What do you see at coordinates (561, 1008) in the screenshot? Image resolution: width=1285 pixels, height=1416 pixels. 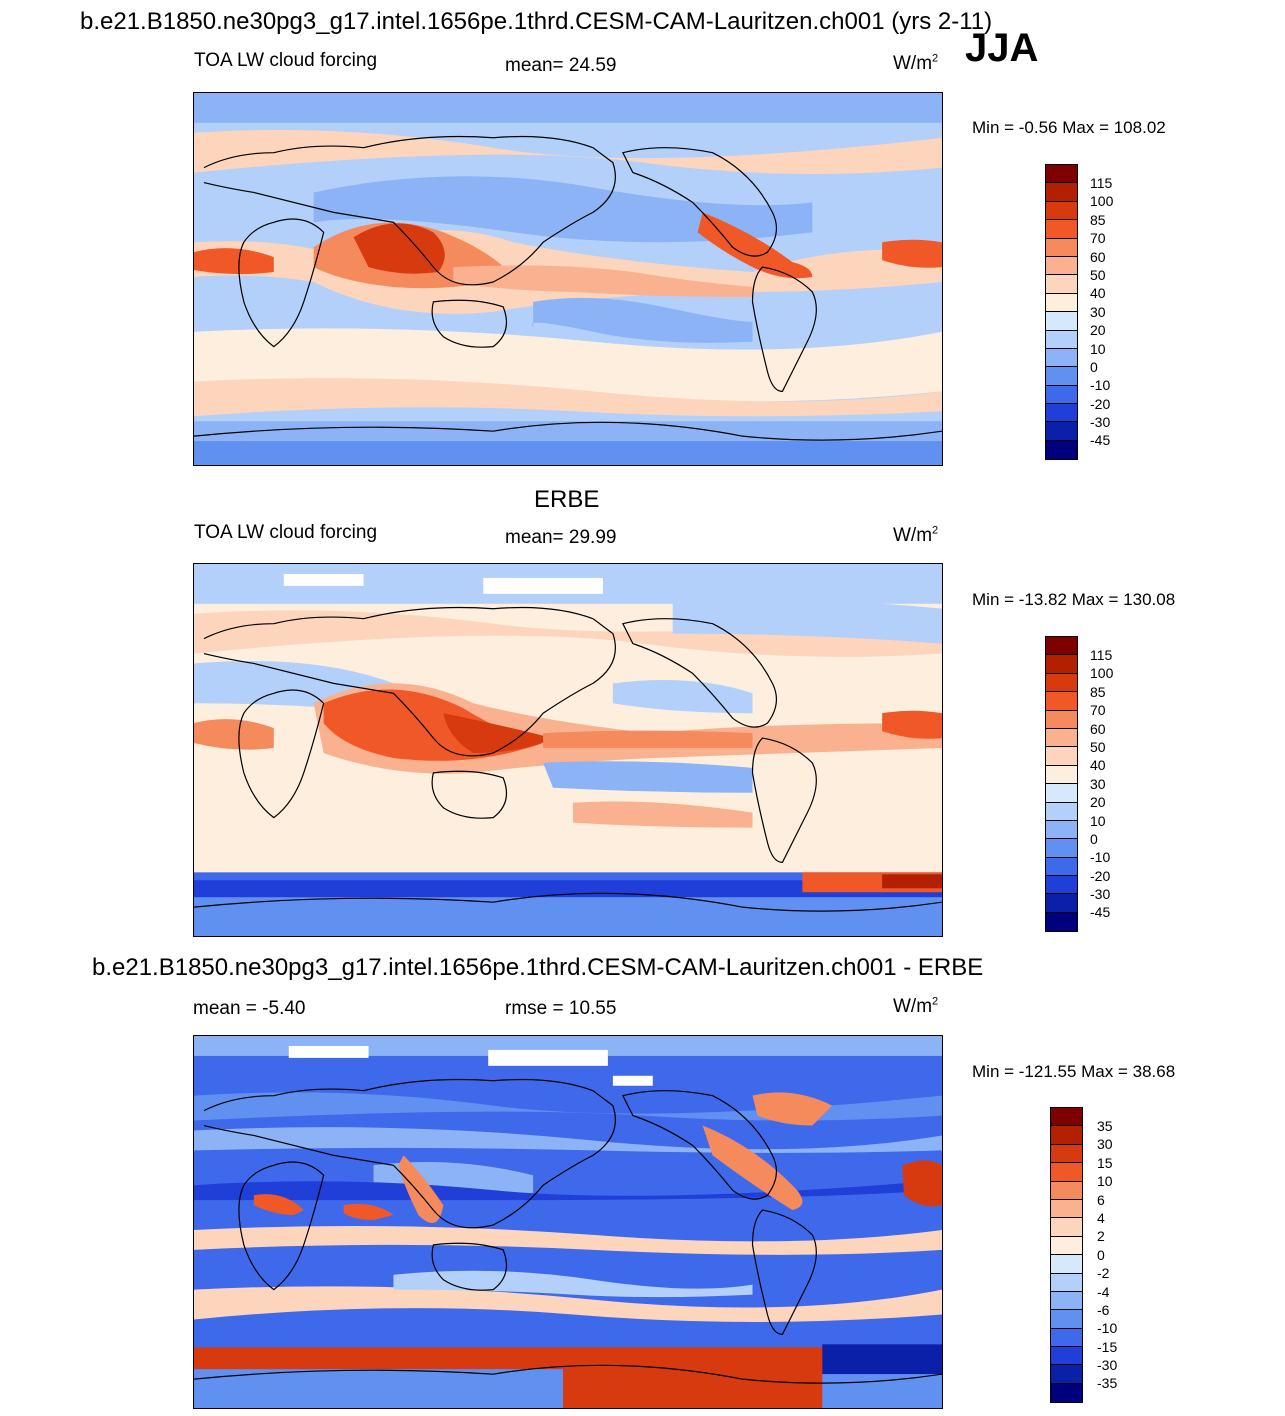 I see `panel3-rmse-label: rmse = 10.55` at bounding box center [561, 1008].